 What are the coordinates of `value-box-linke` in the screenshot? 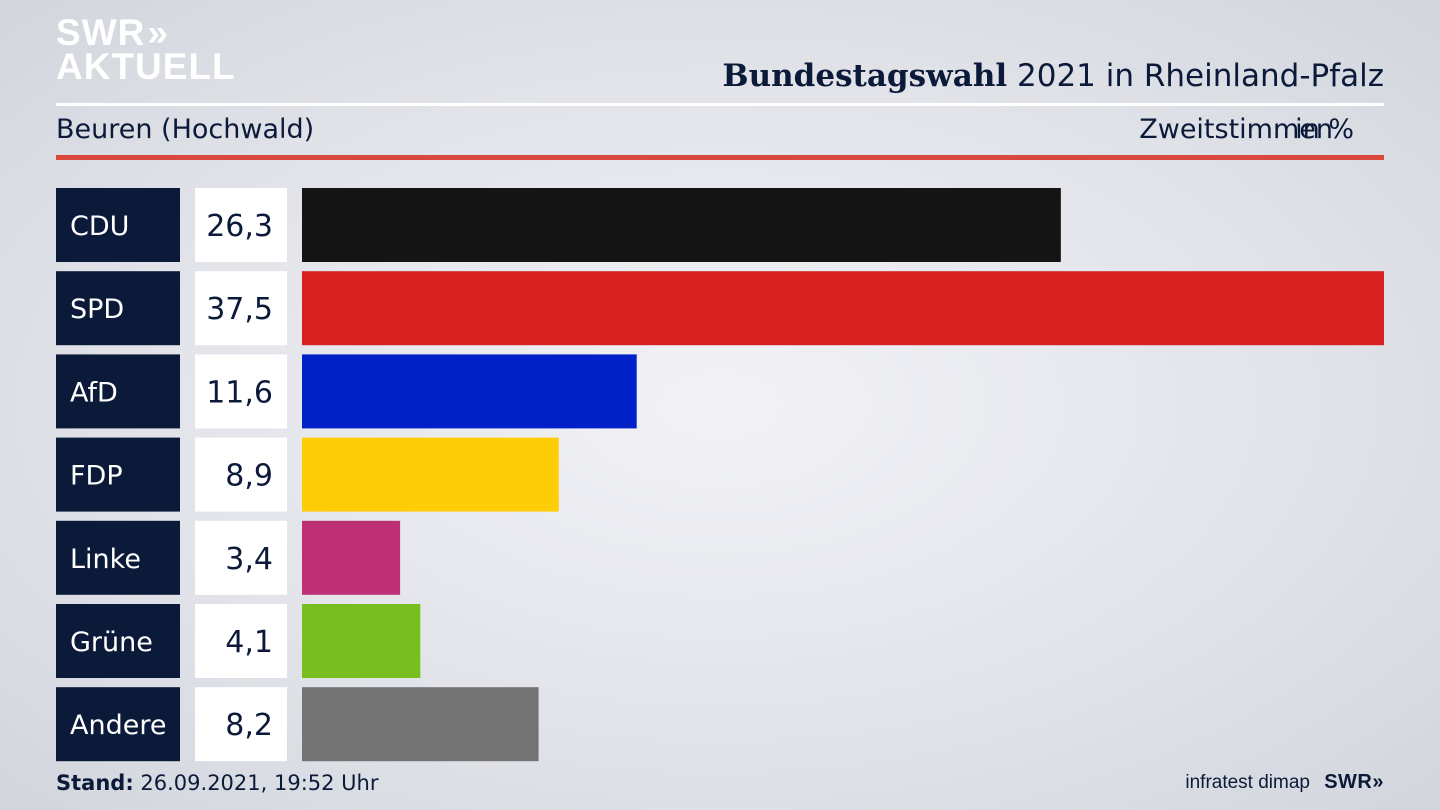 It's located at (241, 557).